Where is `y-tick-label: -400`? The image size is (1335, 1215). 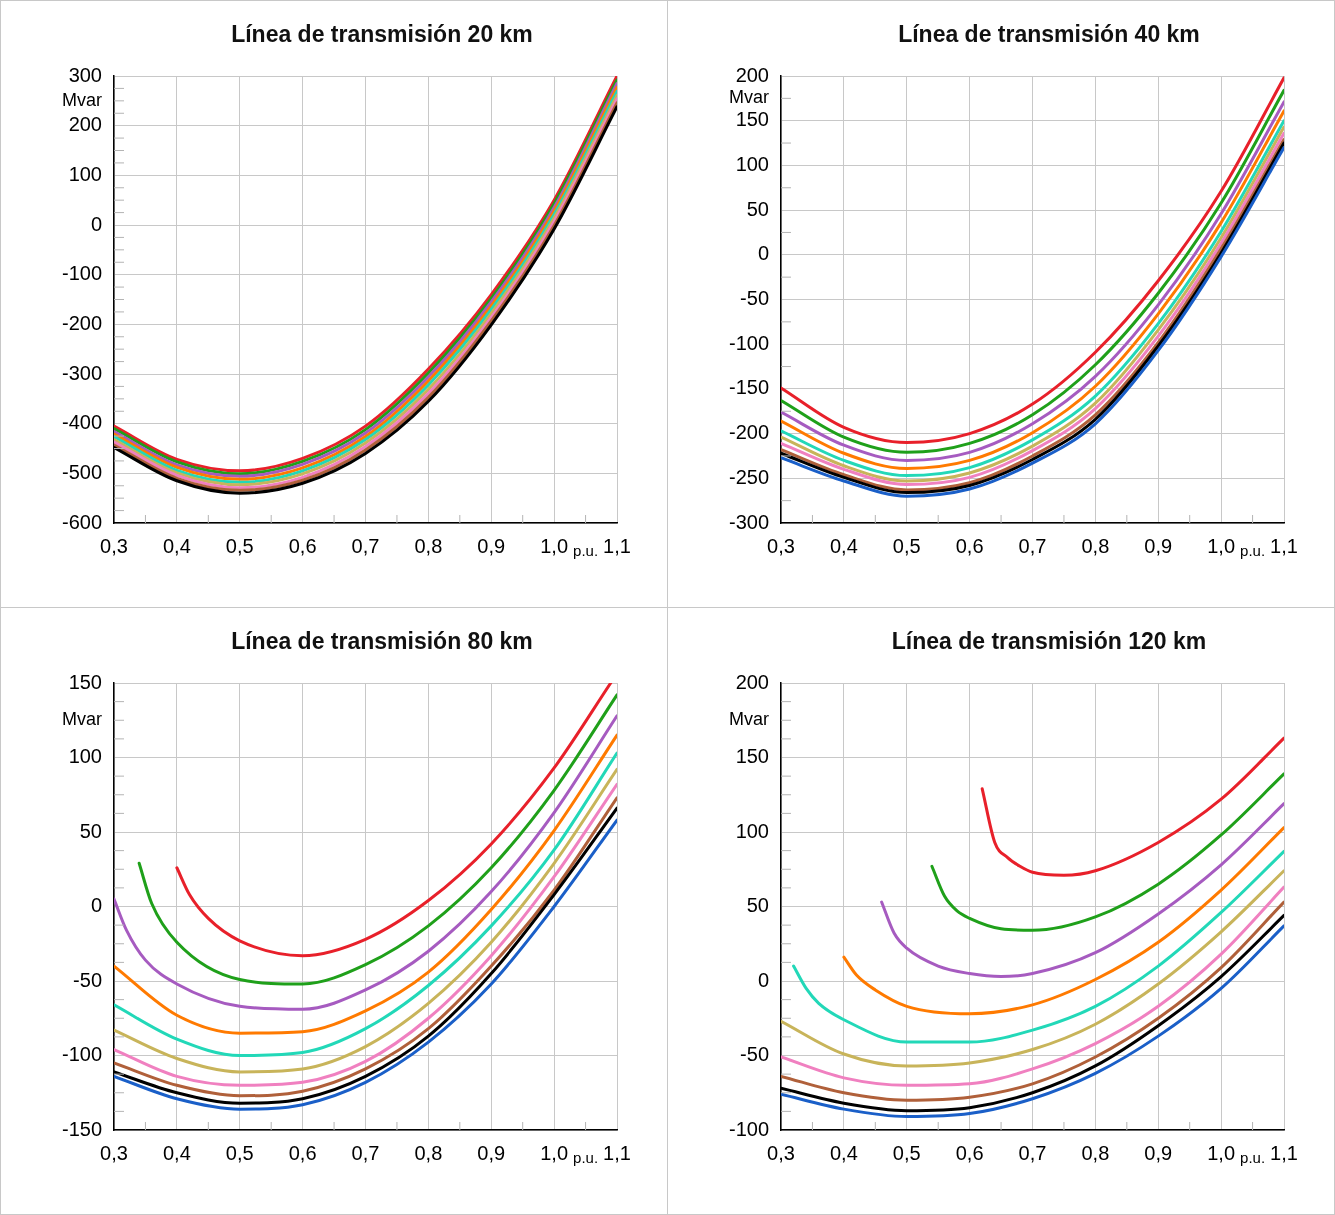
y-tick-label: -400 is located at coordinates (81, 422).